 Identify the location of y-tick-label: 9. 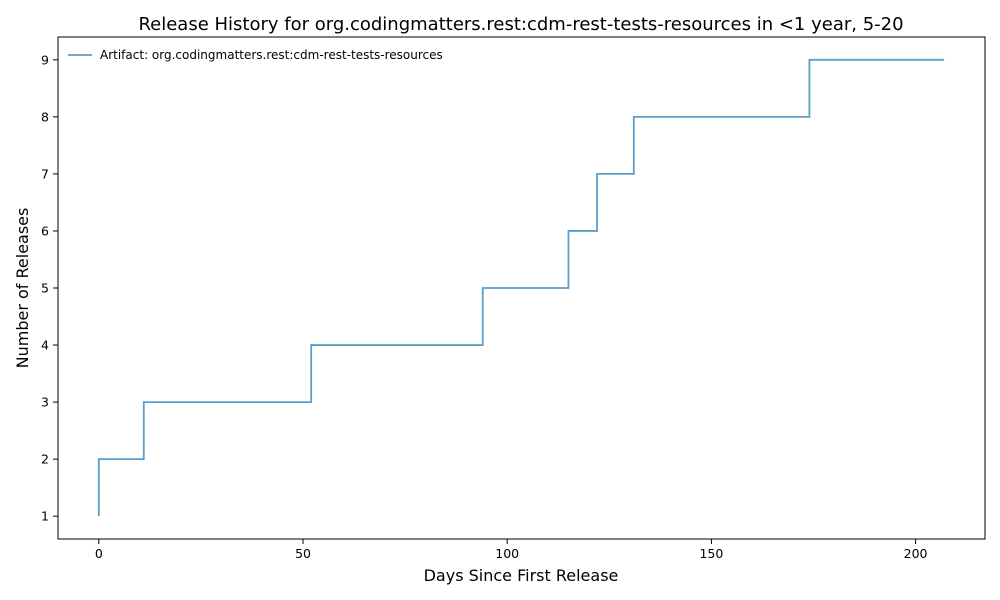
(45, 59).